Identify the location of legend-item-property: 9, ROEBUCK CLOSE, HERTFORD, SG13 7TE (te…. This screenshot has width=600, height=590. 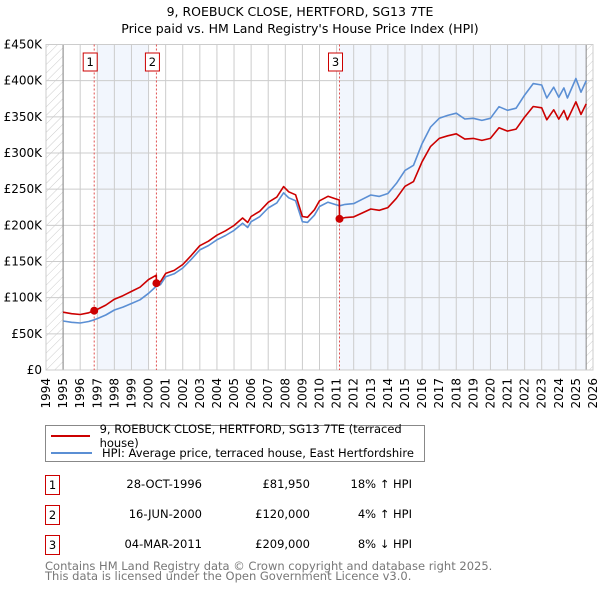
(235, 436).